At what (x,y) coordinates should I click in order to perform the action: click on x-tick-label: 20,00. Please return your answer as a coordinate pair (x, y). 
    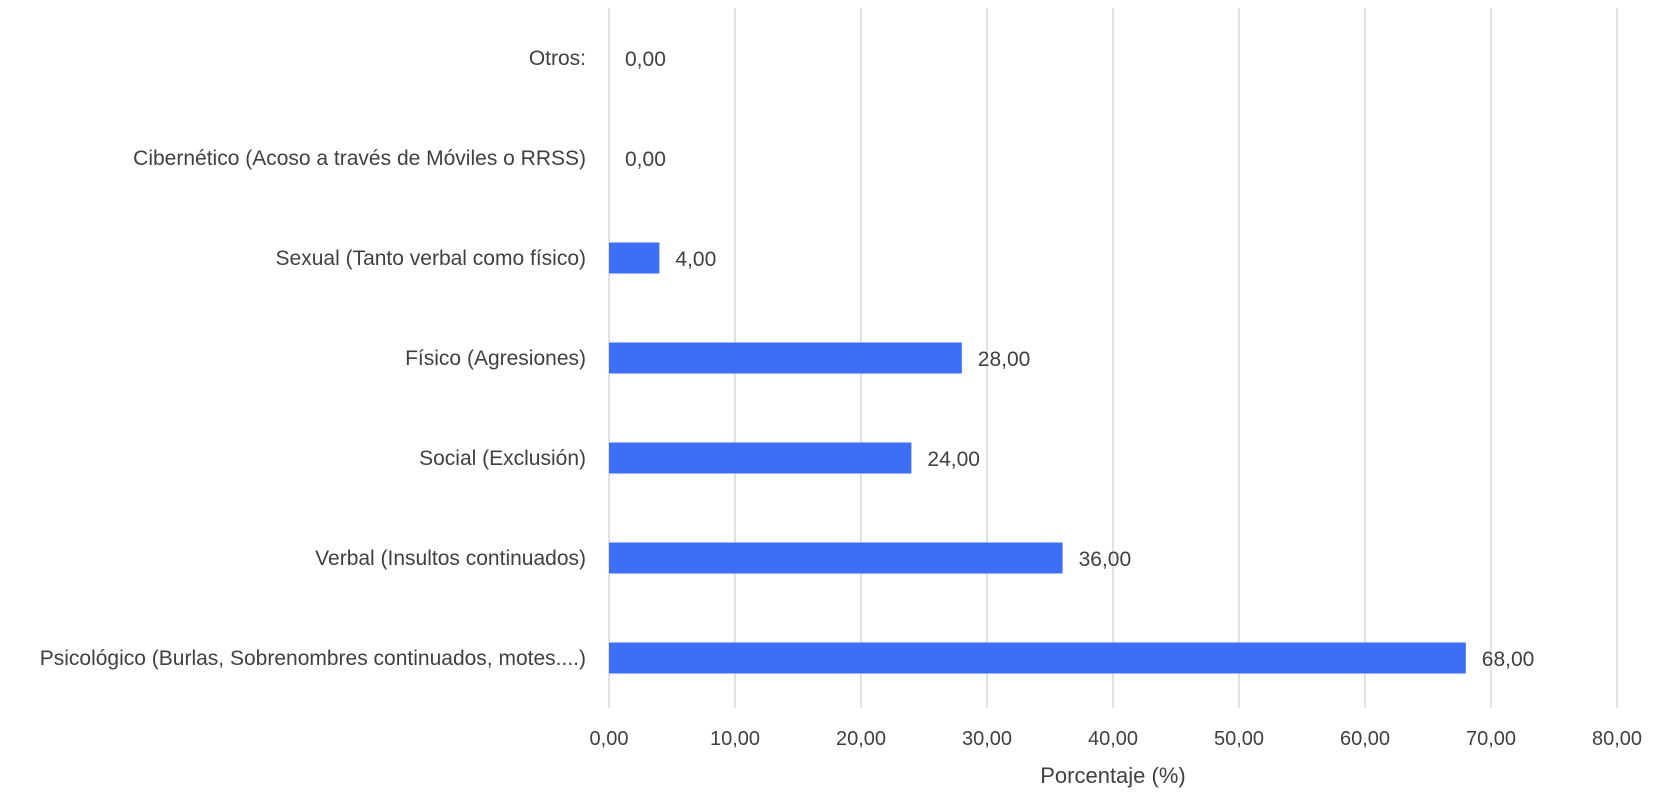
    Looking at the image, I should click on (861, 739).